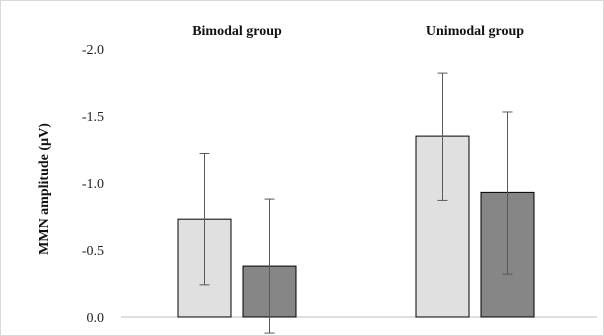 The image size is (604, 336). What do you see at coordinates (44, 189) in the screenshot?
I see `y-axis-title: MMN amplitude (µV)` at bounding box center [44, 189].